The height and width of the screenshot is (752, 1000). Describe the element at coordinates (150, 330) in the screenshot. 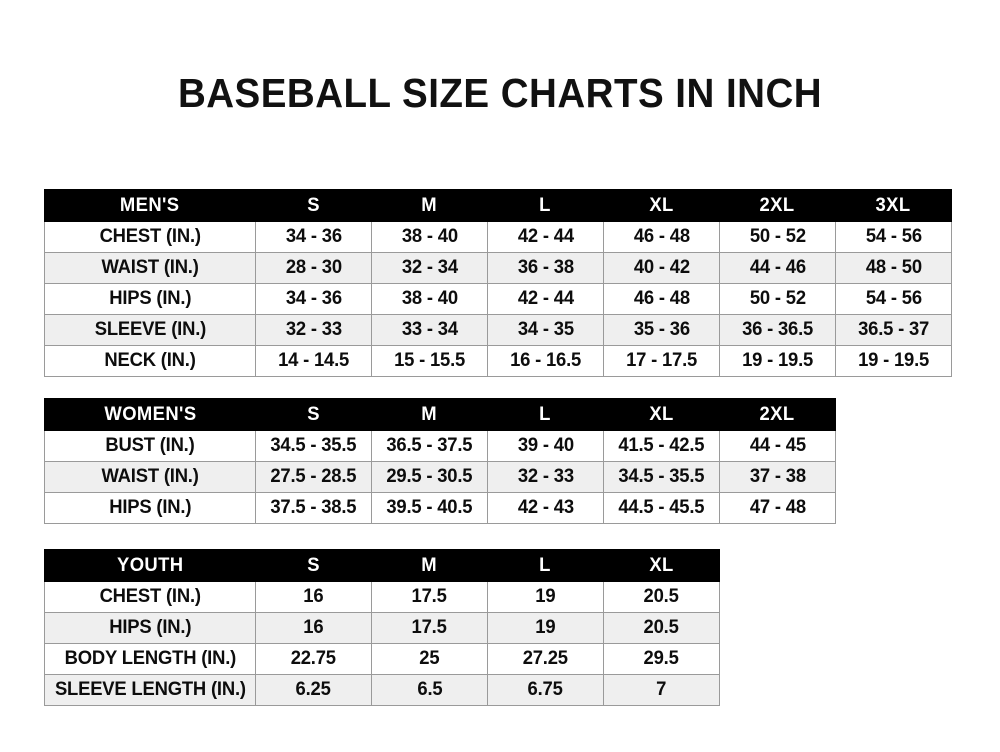

I see `mens-measure-label: SLEEVE (IN.)` at that location.